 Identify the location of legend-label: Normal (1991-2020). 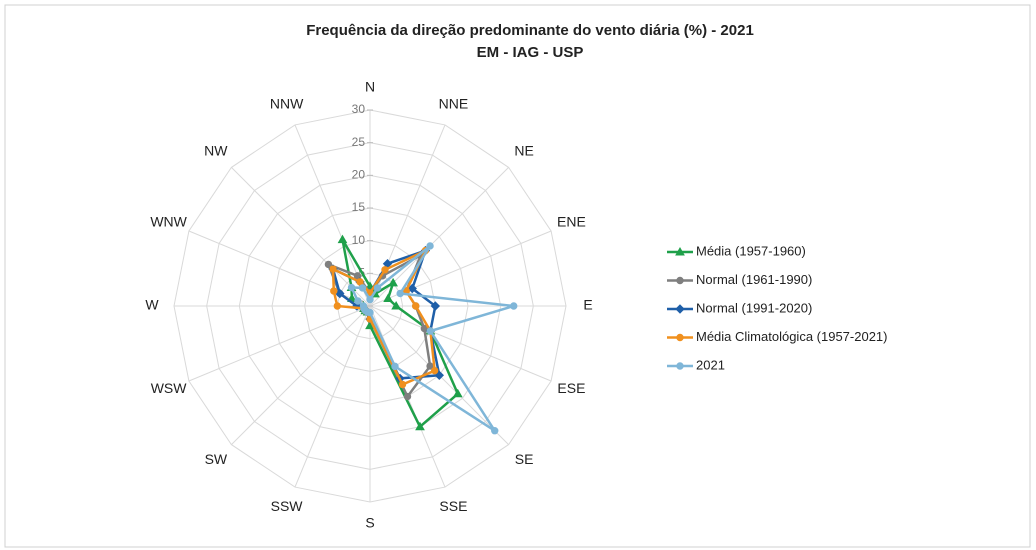
(754, 307).